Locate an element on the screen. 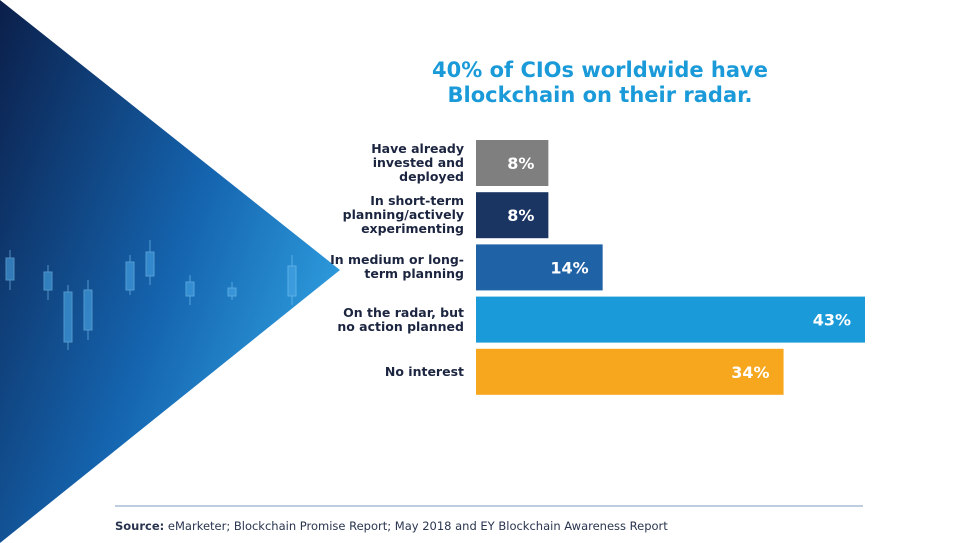 The width and height of the screenshot is (974, 543). value-label: 14% is located at coordinates (569, 267).